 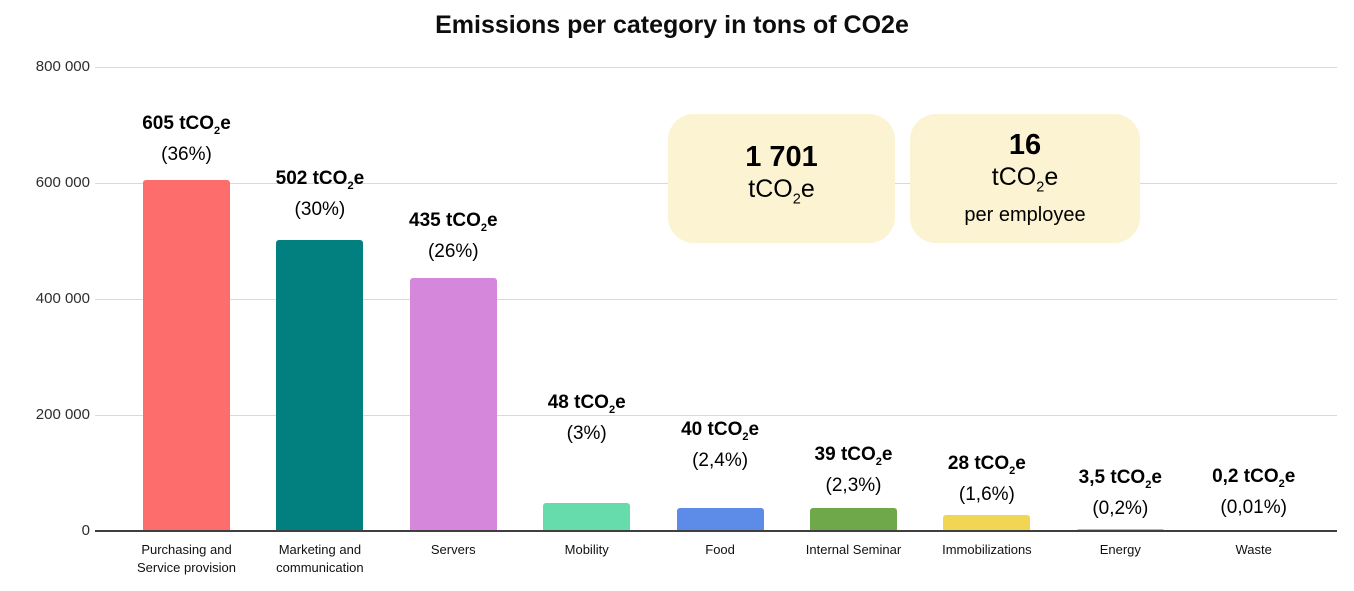 What do you see at coordinates (1253, 549) in the screenshot?
I see `x-axis-label-waste: Waste` at bounding box center [1253, 549].